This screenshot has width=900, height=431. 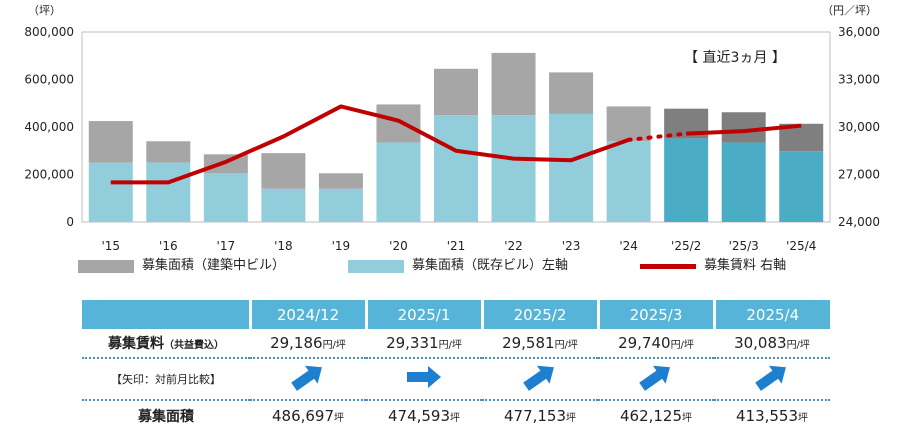 What do you see at coordinates (166, 314) in the screenshot?
I see `table-header-blank` at bounding box center [166, 314].